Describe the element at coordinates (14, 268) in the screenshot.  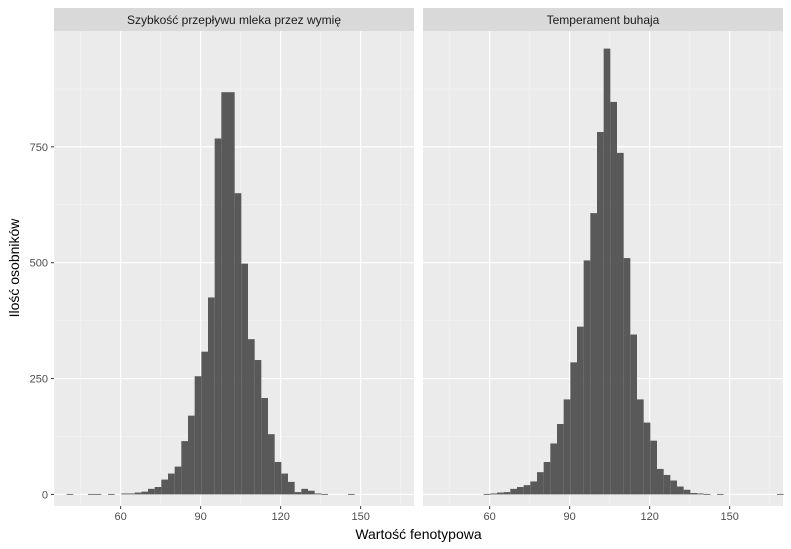
I see `y-axis-title: Ilość osobników` at that location.